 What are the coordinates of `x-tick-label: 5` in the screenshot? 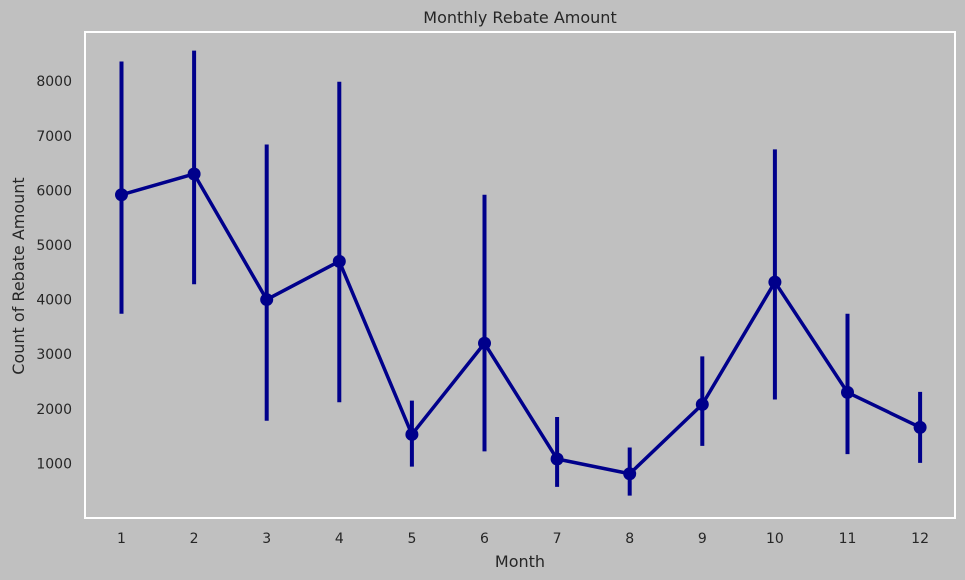 It's located at (411, 539).